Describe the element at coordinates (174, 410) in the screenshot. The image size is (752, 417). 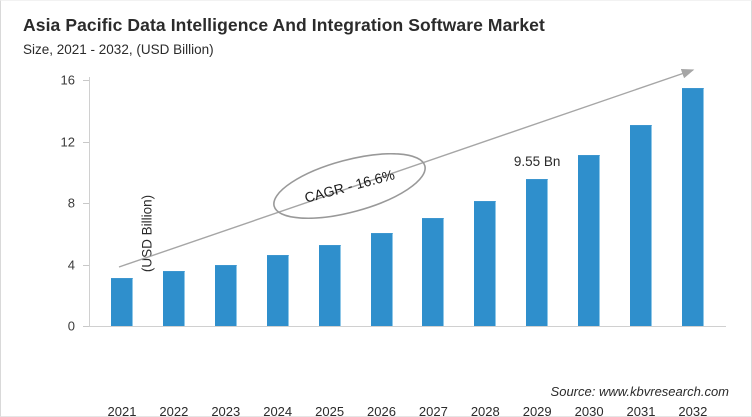
I see `x-tick-label-2022: 2022` at that location.